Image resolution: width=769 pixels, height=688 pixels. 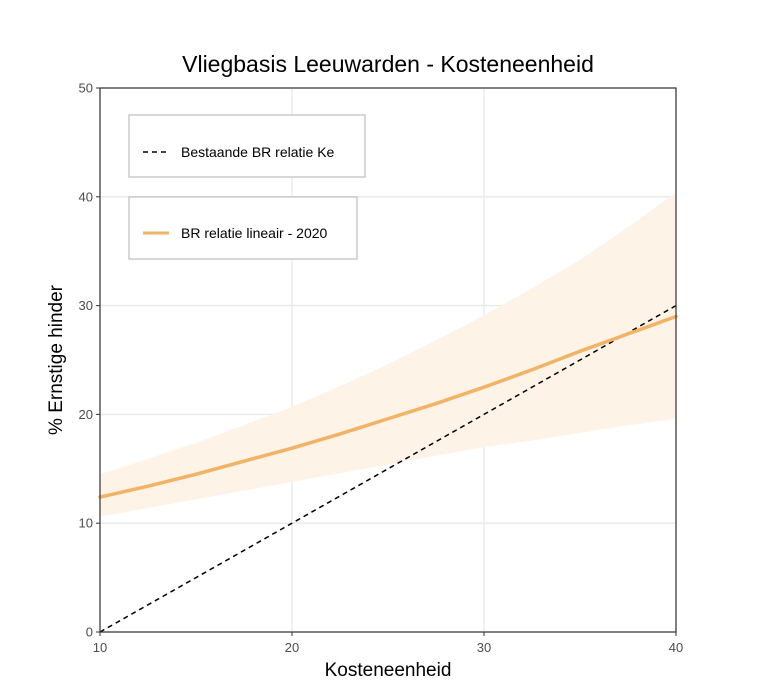 What do you see at coordinates (292, 647) in the screenshot?
I see `x-tick-label-20: 20` at bounding box center [292, 647].